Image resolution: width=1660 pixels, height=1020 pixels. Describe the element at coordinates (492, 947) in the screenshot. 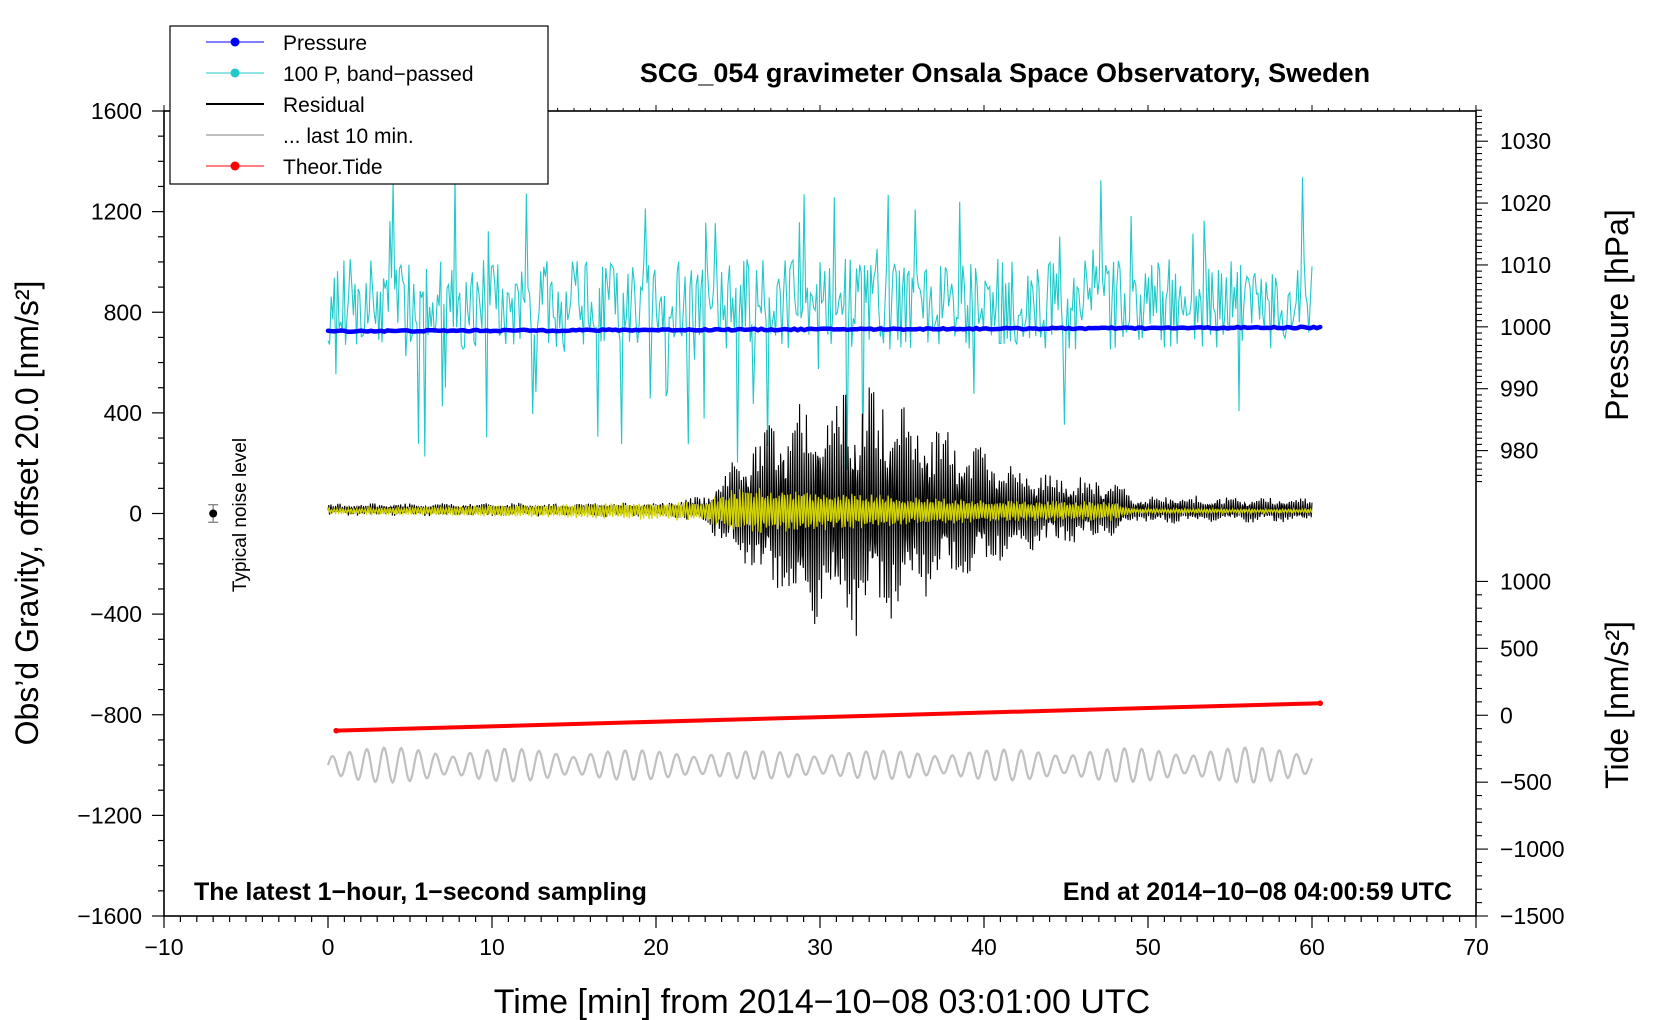

I see `x-tick-label: 10` at that location.